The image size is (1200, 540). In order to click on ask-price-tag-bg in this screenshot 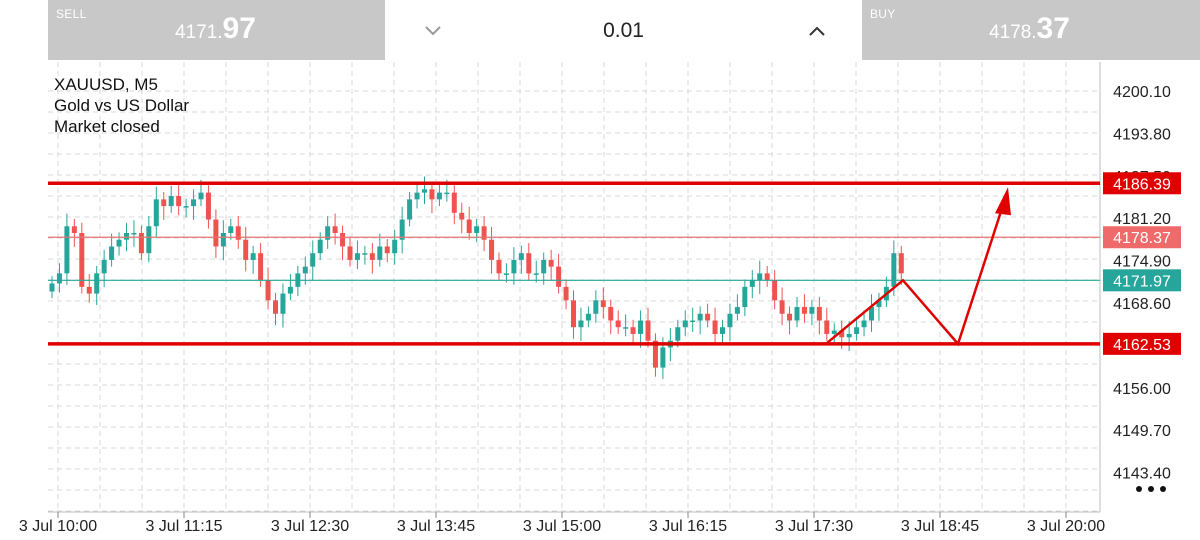, I will do `click(1142, 237)`.